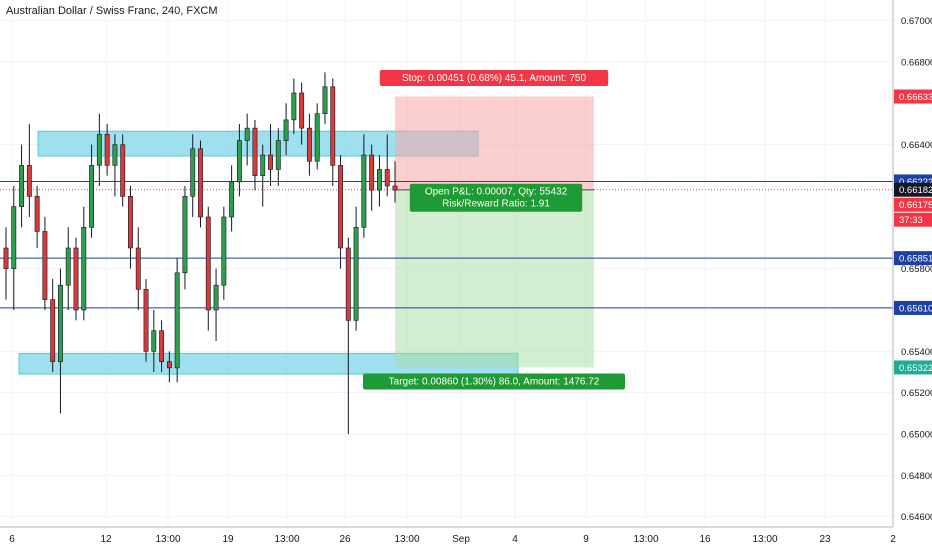 This screenshot has height=550, width=932. Describe the element at coordinates (496, 192) in the screenshot. I see `pnl-label-text: Open P&L: 0.00007, Qty: 55432` at that location.